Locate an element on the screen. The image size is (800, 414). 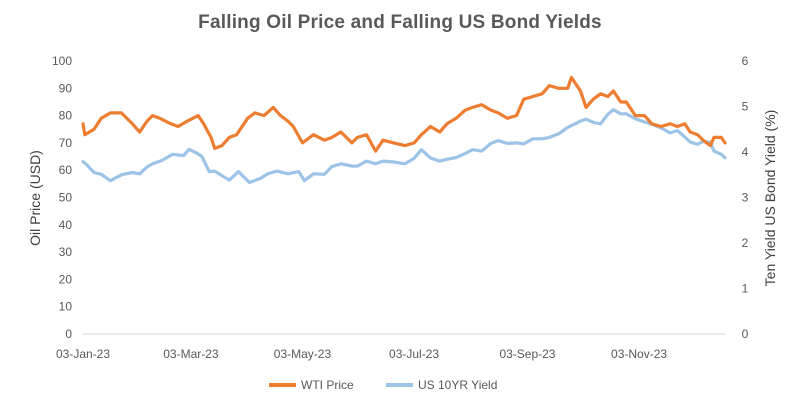
x-tick-label: 03-May-23 is located at coordinates (303, 354).